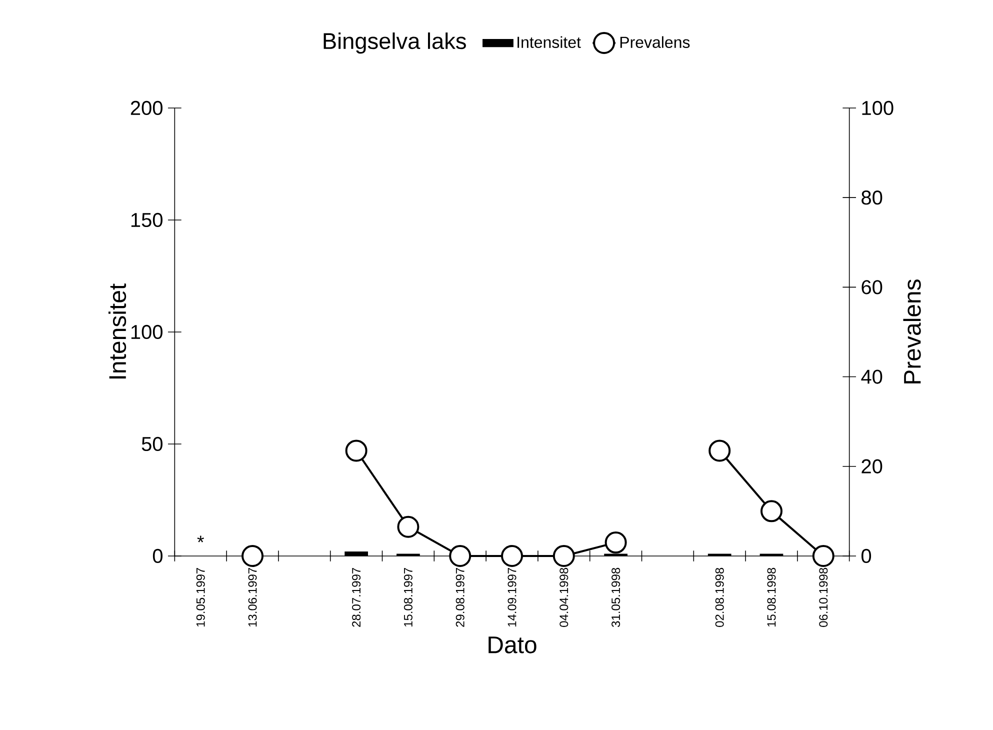 The height and width of the screenshot is (730, 993). What do you see at coordinates (395, 43) in the screenshot?
I see `chart-title: Bingselva laks` at bounding box center [395, 43].